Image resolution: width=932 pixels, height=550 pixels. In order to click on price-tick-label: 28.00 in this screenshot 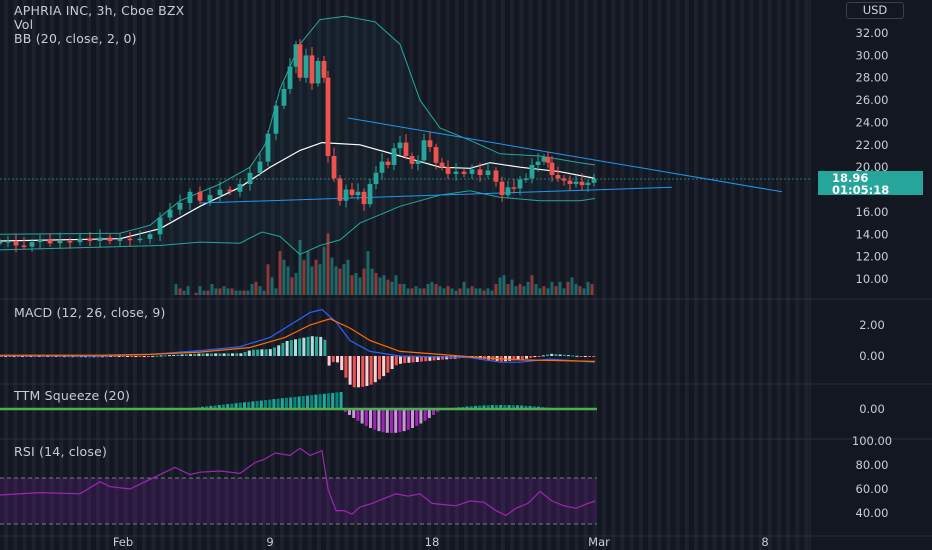, I will do `click(872, 78)`.